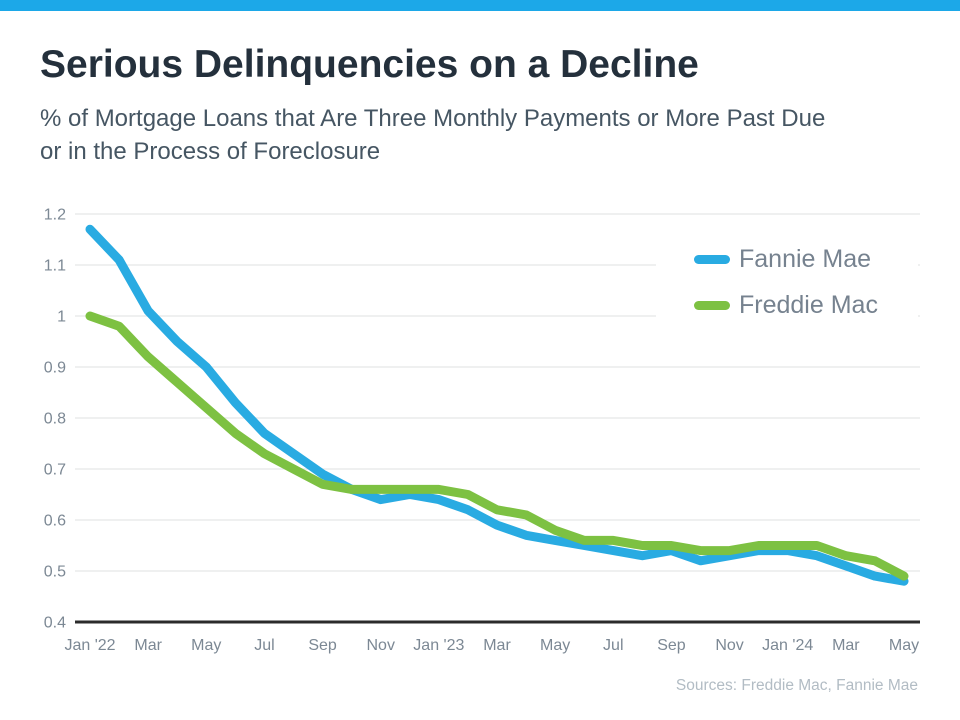  What do you see at coordinates (805, 258) in the screenshot?
I see `legend-label-fannie-mae: Fannie Mae` at bounding box center [805, 258].